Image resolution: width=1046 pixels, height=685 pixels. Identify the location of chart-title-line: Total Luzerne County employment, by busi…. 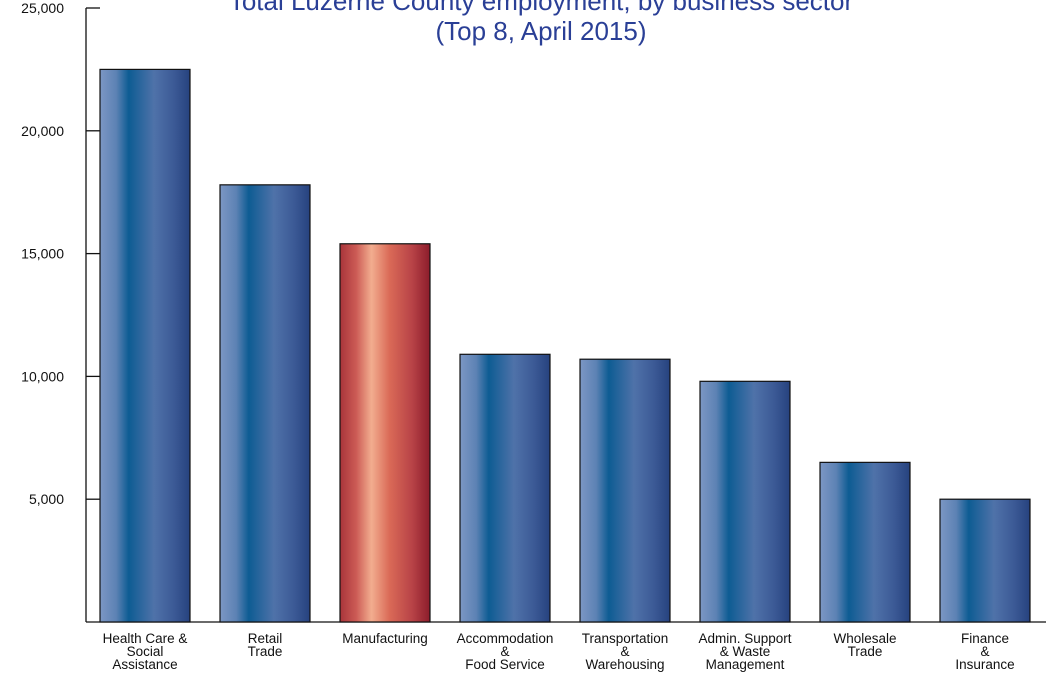
(541, 8).